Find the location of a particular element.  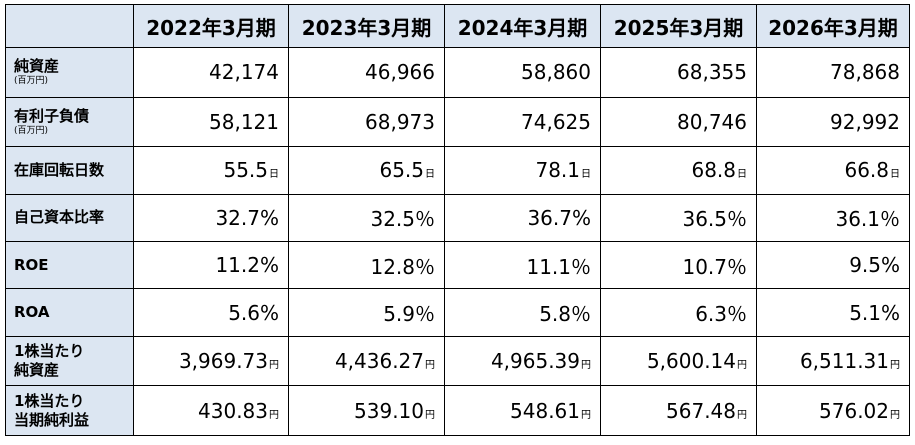

value-cell: 576.02円 is located at coordinates (833, 410).